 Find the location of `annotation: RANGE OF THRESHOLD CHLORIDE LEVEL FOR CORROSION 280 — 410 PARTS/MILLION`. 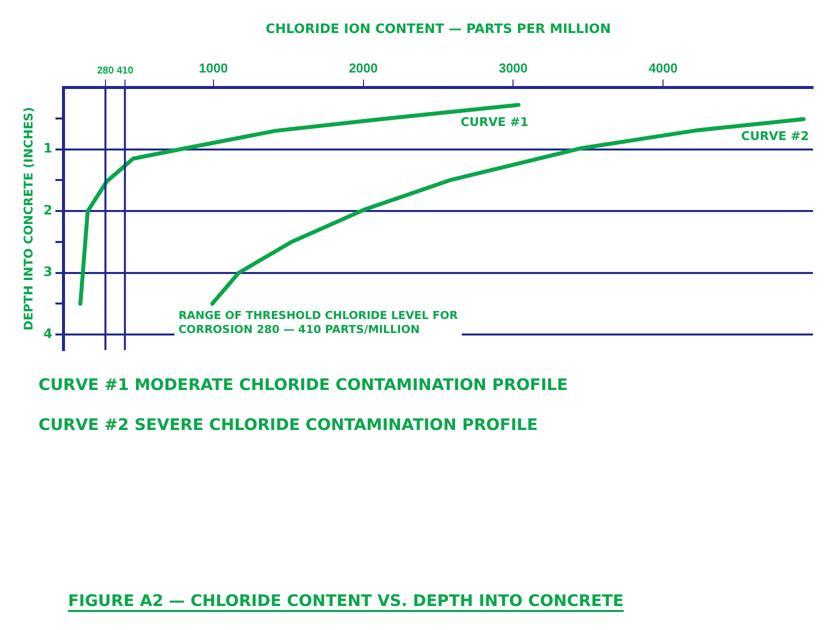

annotation: RANGE OF THRESHOLD CHLORIDE LEVEL FOR CORROSION 280 — 410 PARTS/MILLION is located at coordinates (318, 322).